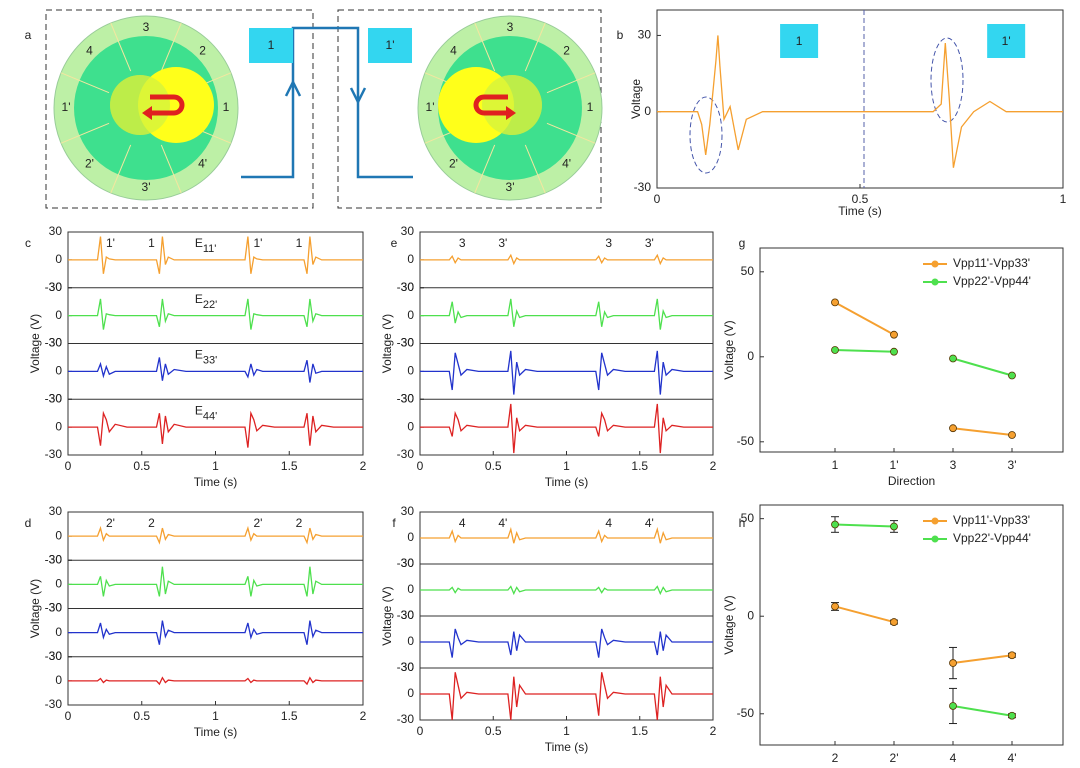  I want to click on legend-marker, so click(935, 539).